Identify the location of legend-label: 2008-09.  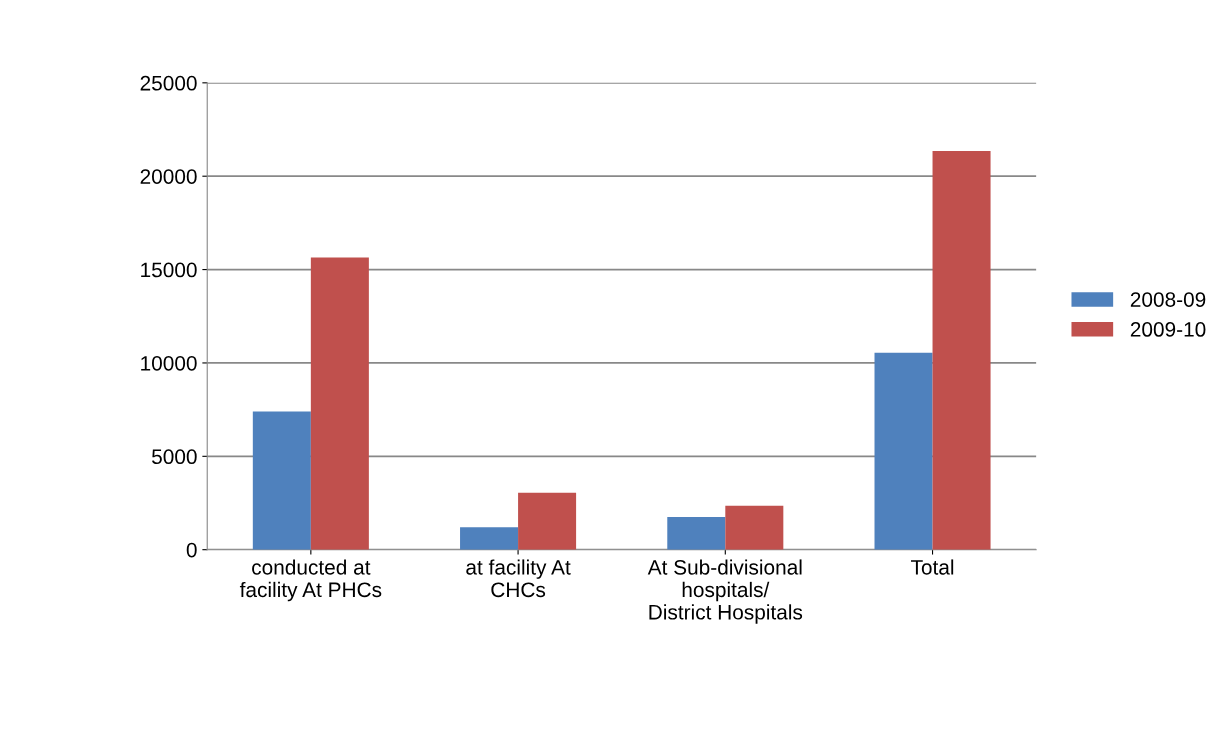
(1168, 299).